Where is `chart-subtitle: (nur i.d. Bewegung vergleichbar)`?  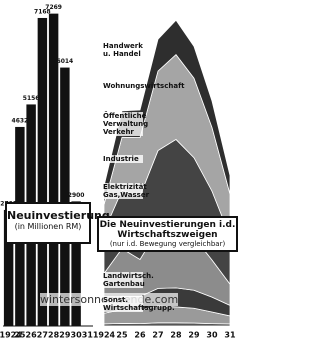 chart-subtitle: (nur i.d. Bewegung vergleichbar) is located at coordinates (167, 244).